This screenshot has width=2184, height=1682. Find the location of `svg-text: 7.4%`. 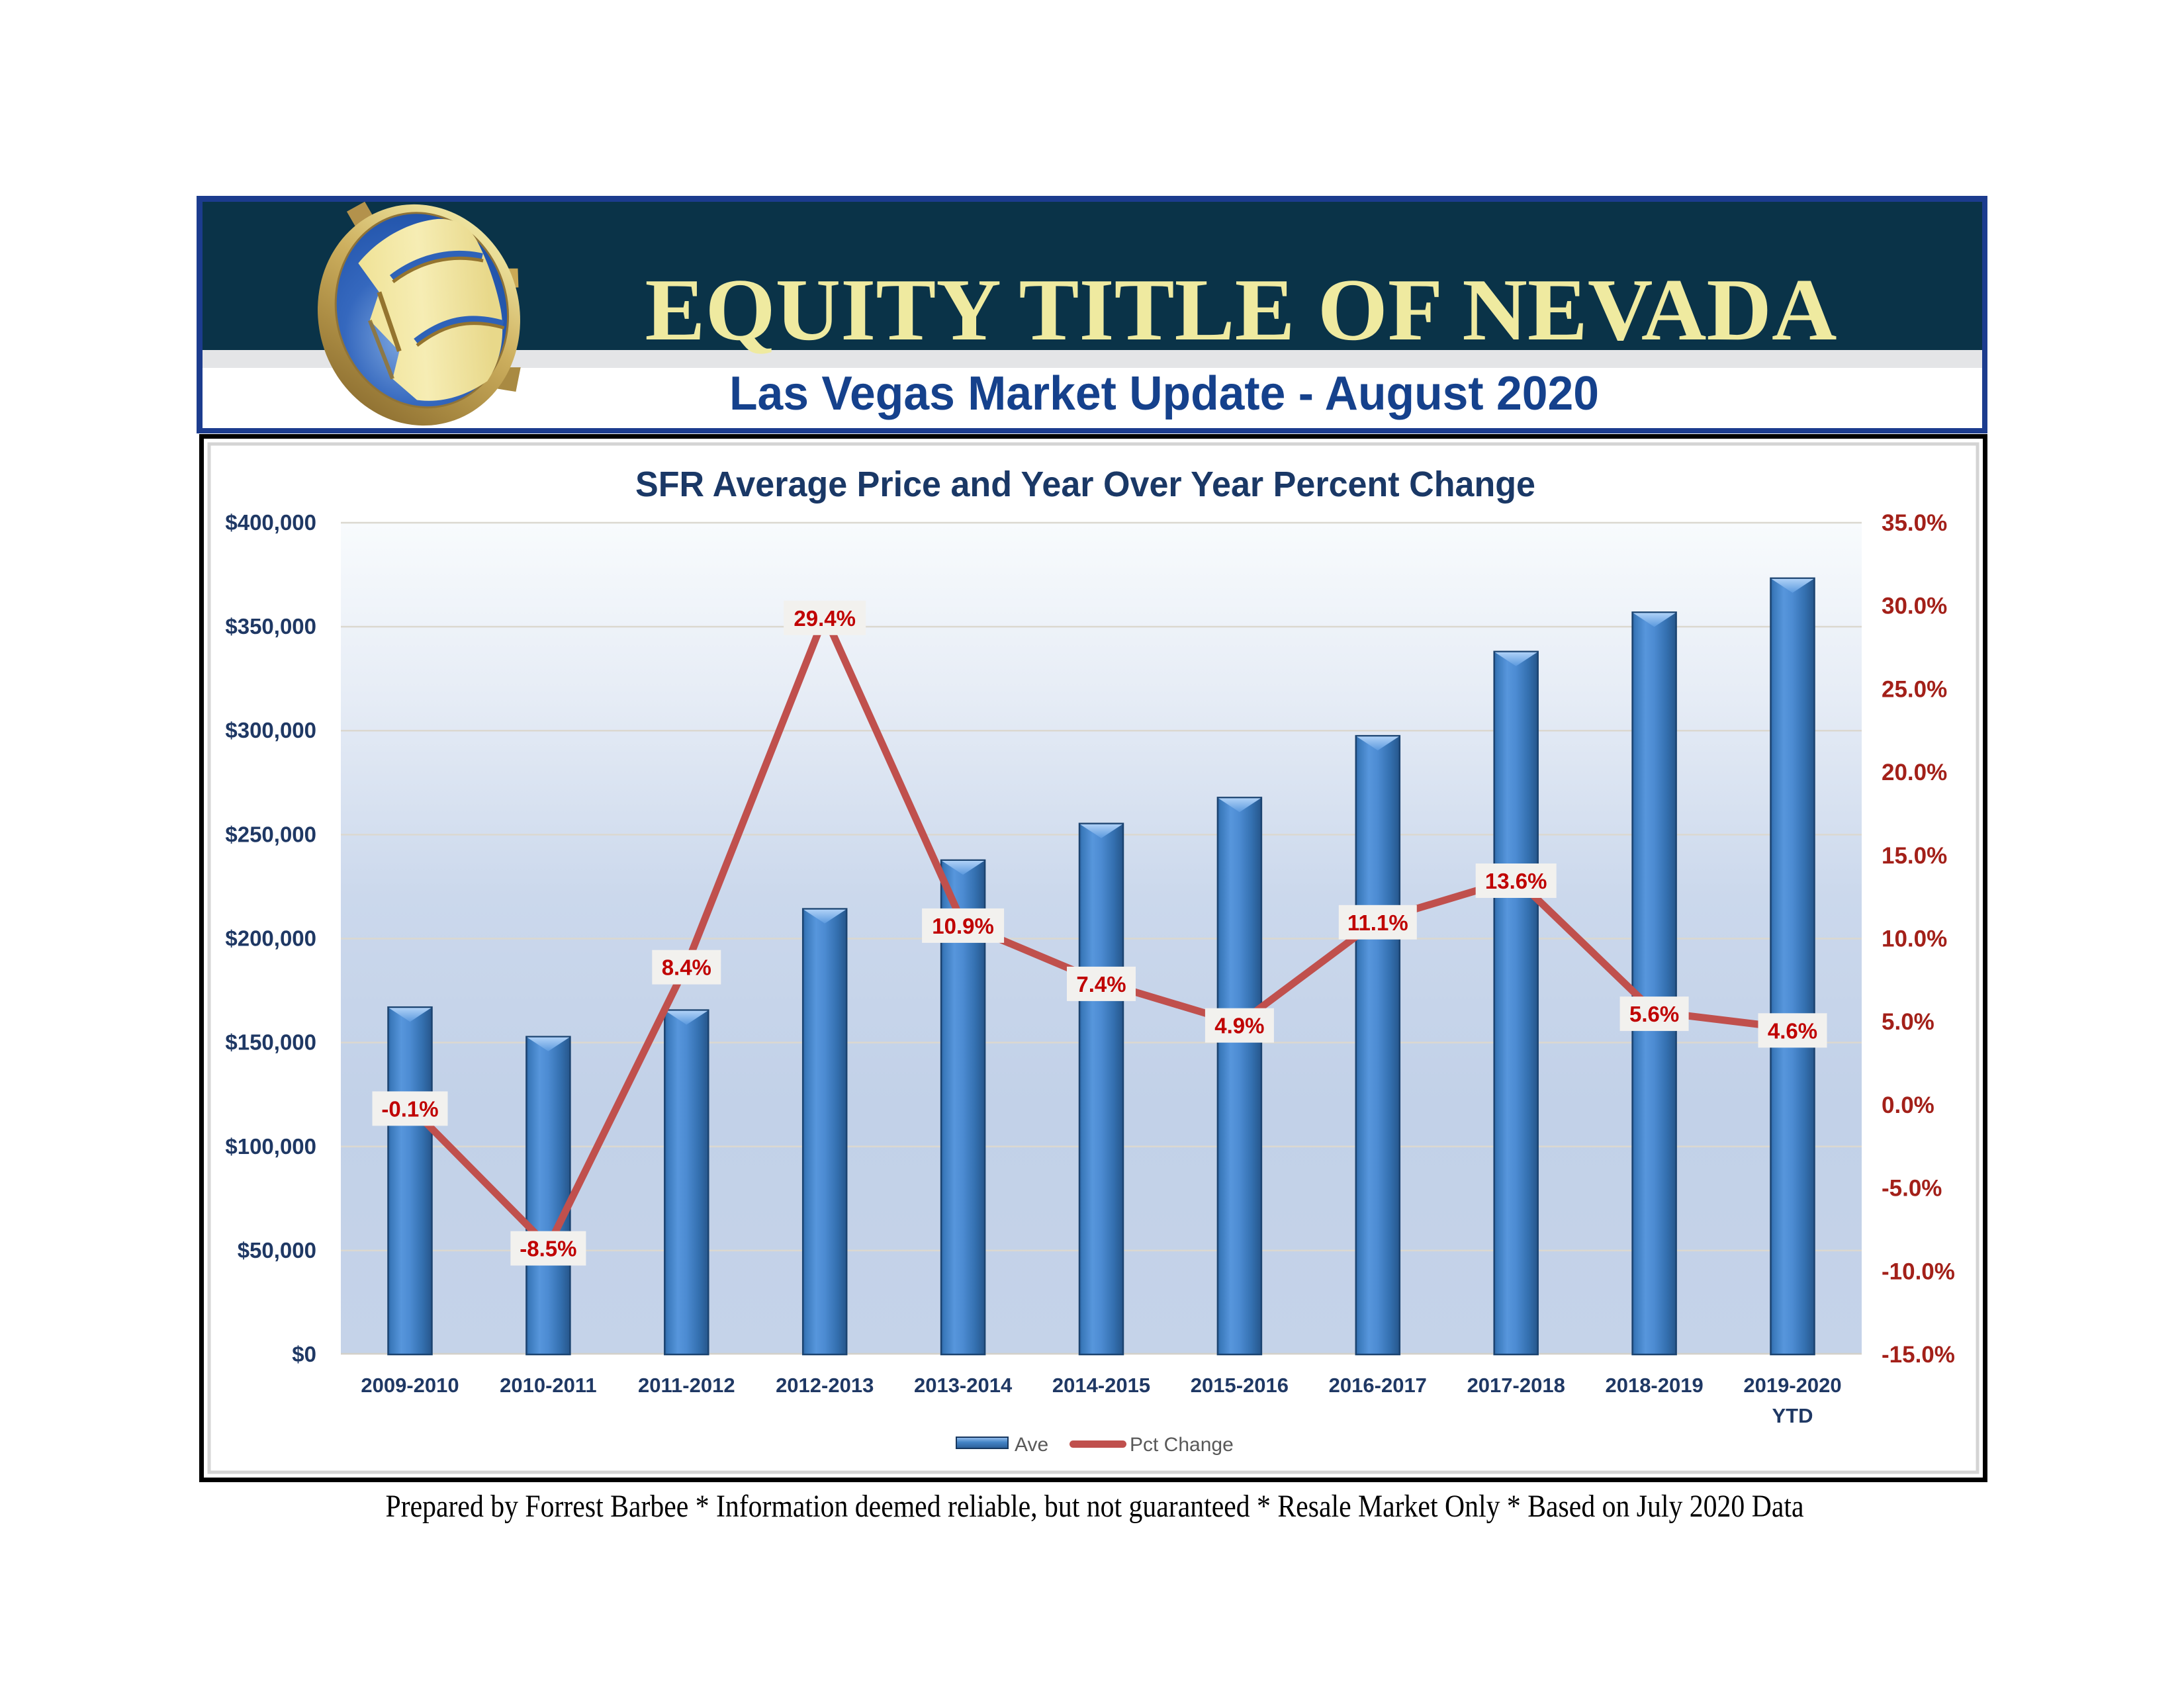

svg-text: 7.4% is located at coordinates (1101, 984).